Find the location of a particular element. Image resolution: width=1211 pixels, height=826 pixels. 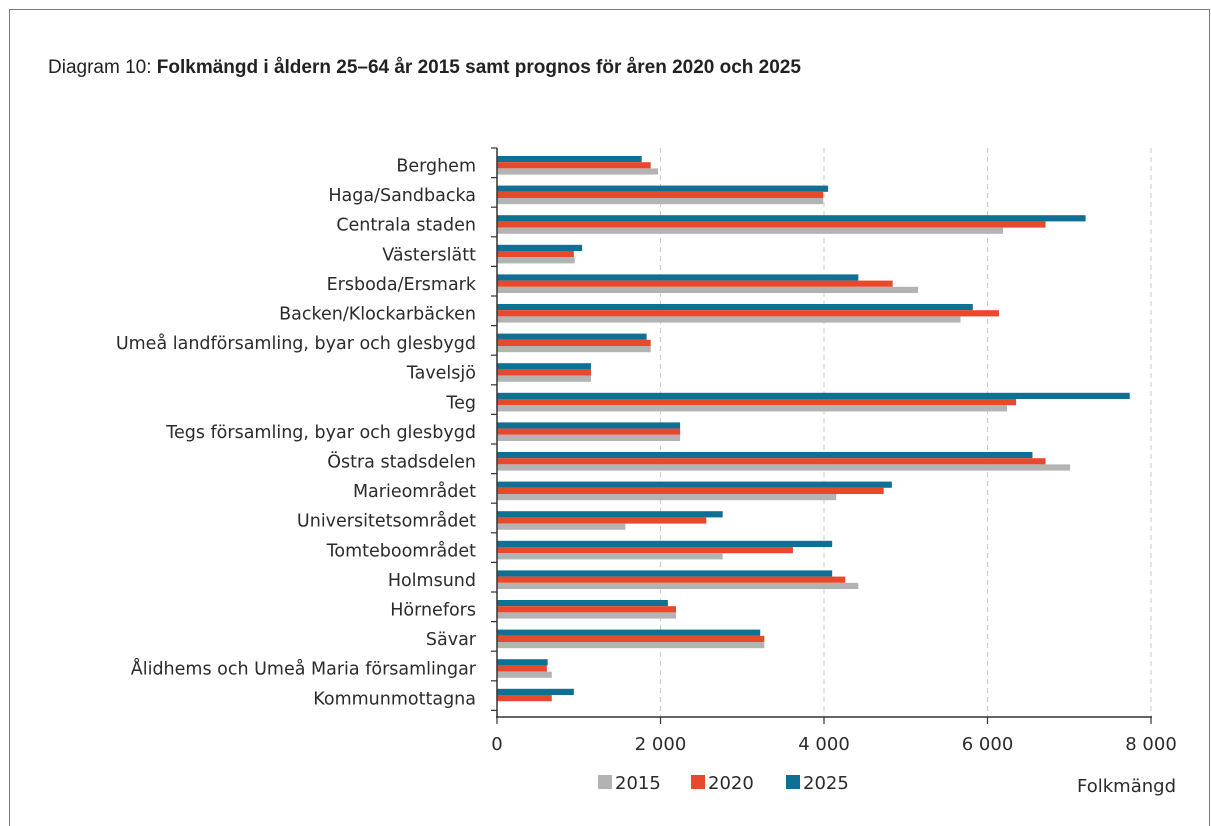

category-label: Haga/Sandbacka is located at coordinates (402, 196).